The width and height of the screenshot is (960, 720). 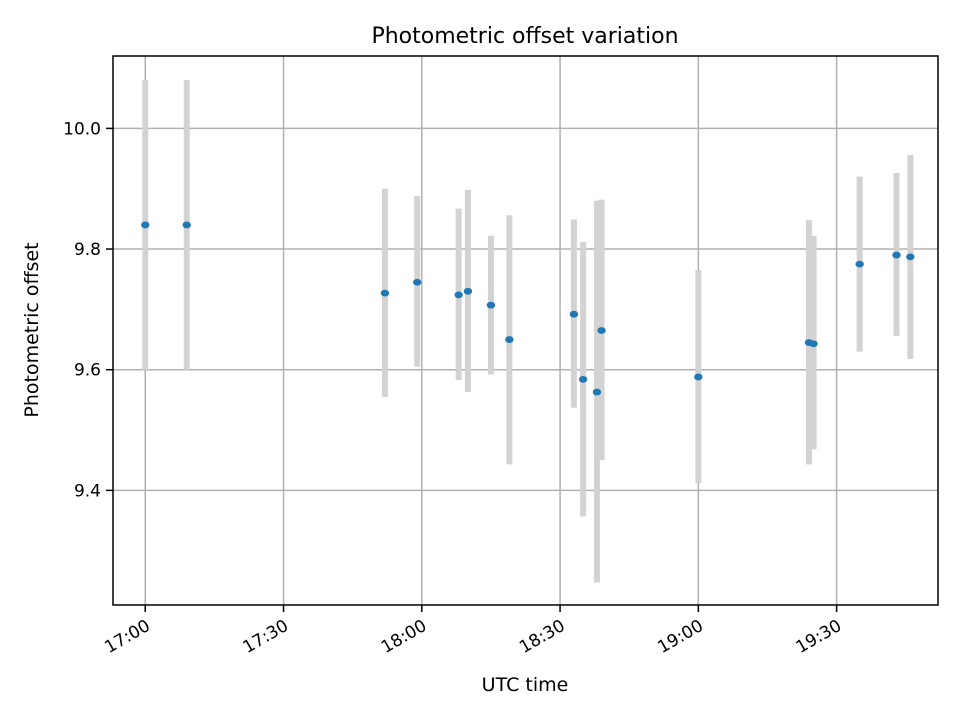 What do you see at coordinates (88, 310) in the screenshot?
I see `y-axis-ticks: 9.4 9.6 9.8 10.0` at bounding box center [88, 310].